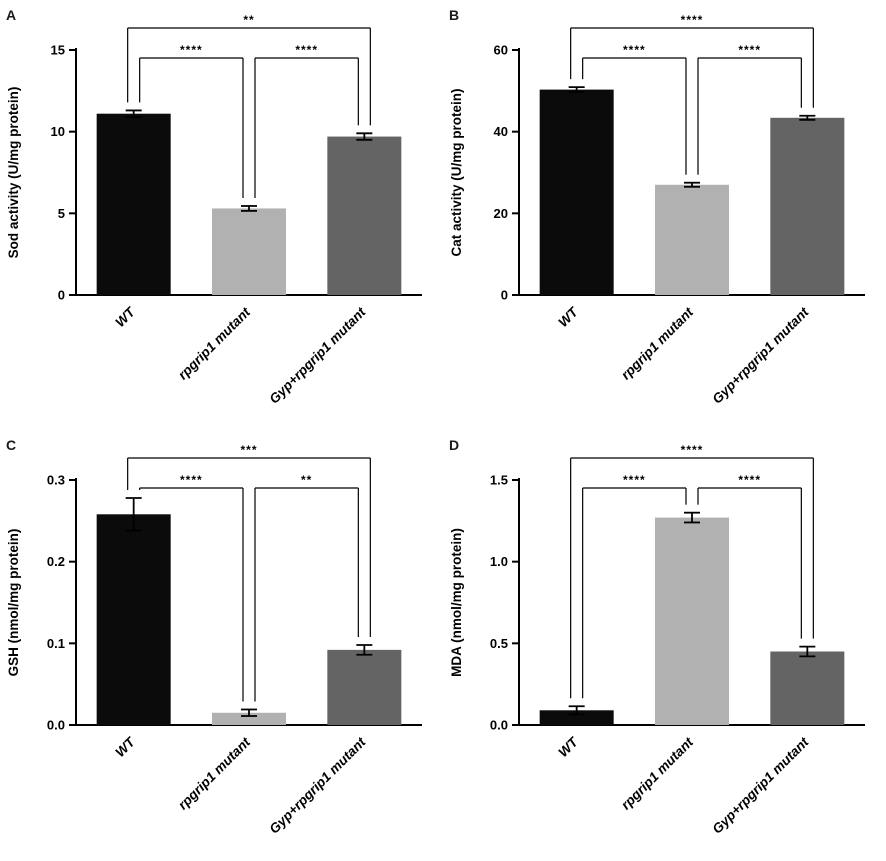 The height and width of the screenshot is (861, 886). What do you see at coordinates (454, 15) in the screenshot?
I see `panel-letter: B` at bounding box center [454, 15].